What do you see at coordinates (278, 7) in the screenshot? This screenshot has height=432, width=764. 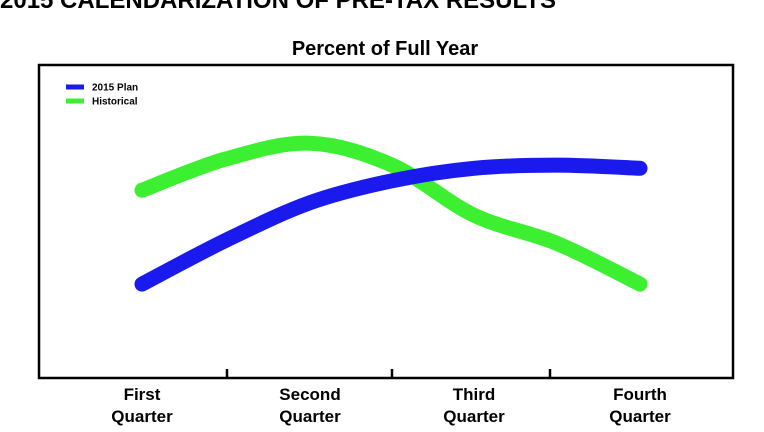 I see `page-heading: 2015 CALENDARIZATION OF PRE-TAX RESULTS` at bounding box center [278, 7].